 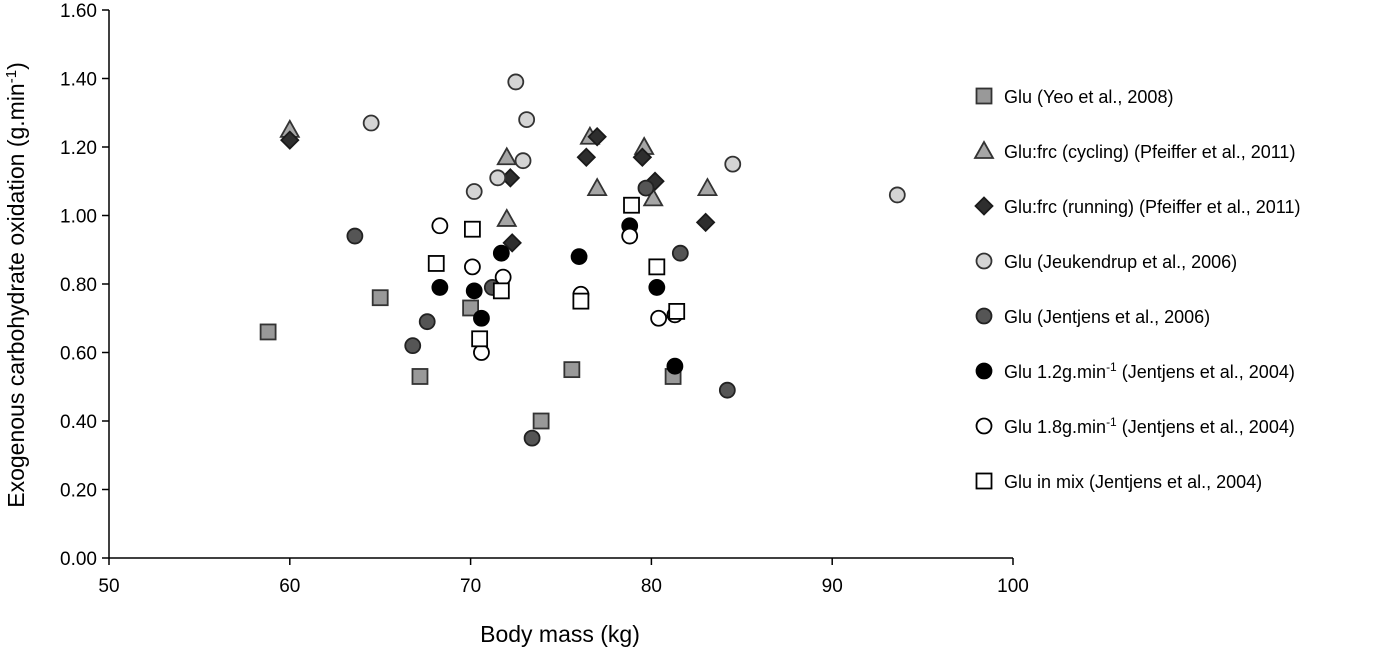 What do you see at coordinates (78, 217) in the screenshot?
I see `y-tick-label: 1.00` at bounding box center [78, 217].